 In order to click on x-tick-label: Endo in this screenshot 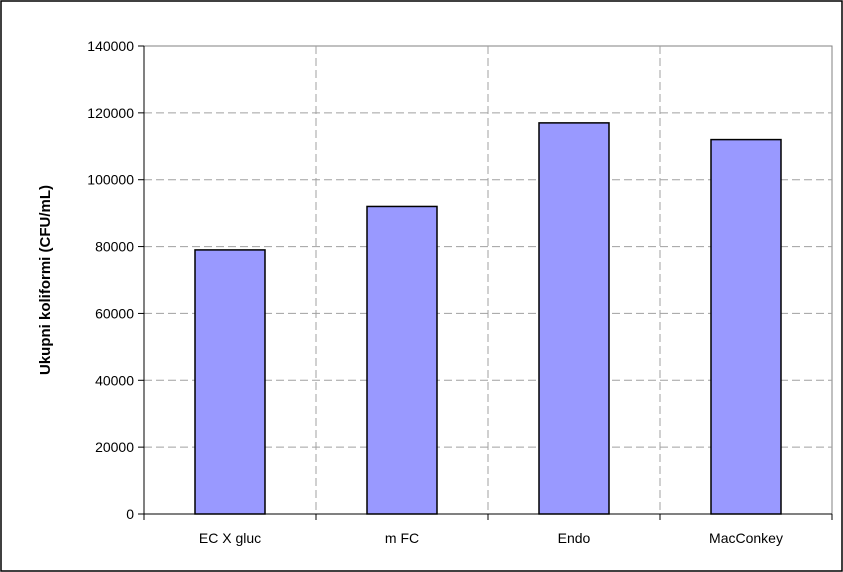, I will do `click(574, 538)`.